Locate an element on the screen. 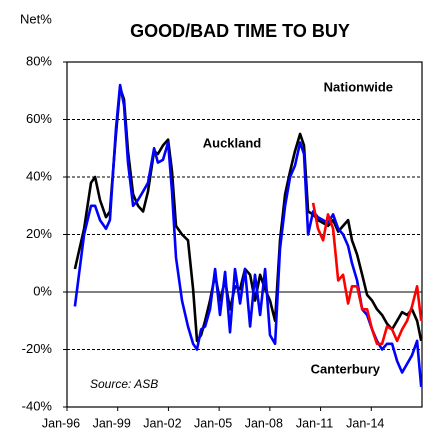 The image size is (425, 436). y-axis-label: Net% is located at coordinates (36, 18).